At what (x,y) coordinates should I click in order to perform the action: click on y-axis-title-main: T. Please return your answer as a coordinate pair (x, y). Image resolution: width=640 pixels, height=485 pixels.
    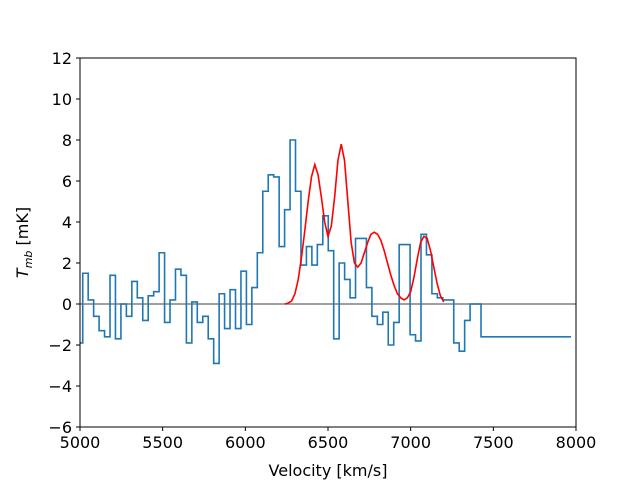
    Looking at the image, I should click on (22, 272).